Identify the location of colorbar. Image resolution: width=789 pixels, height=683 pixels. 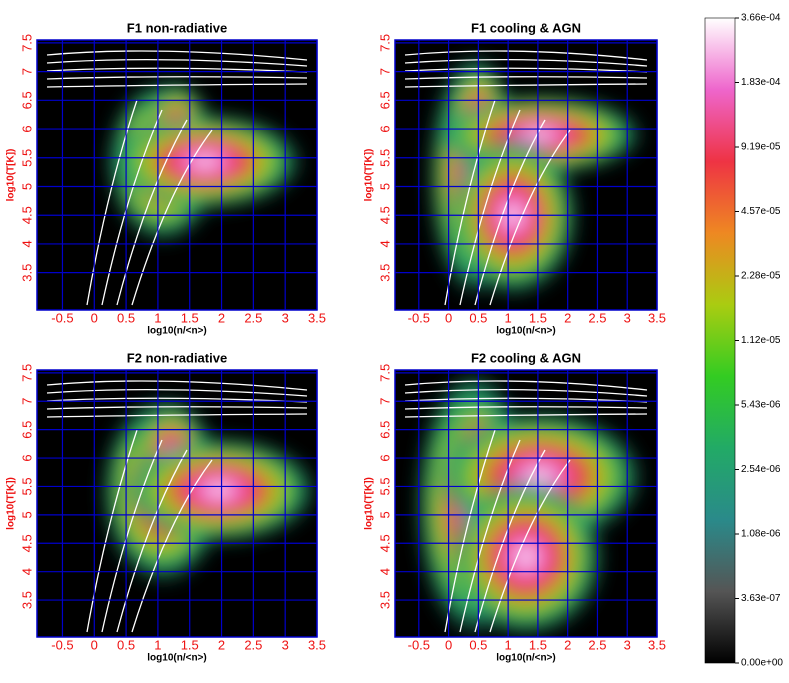
(720, 340).